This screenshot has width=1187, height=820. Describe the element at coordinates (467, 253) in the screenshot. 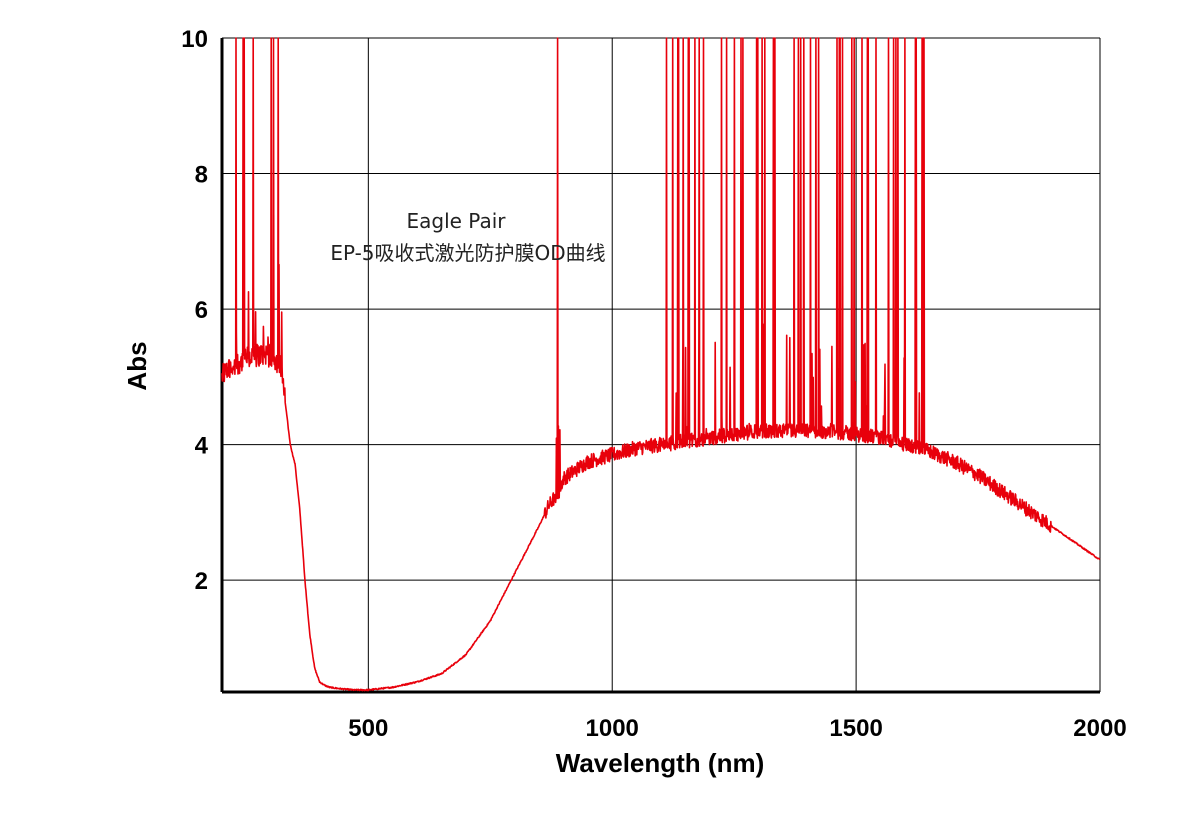

I see `annotation-line-2: EP-5吸收式激光防护膜OD曲线` at that location.